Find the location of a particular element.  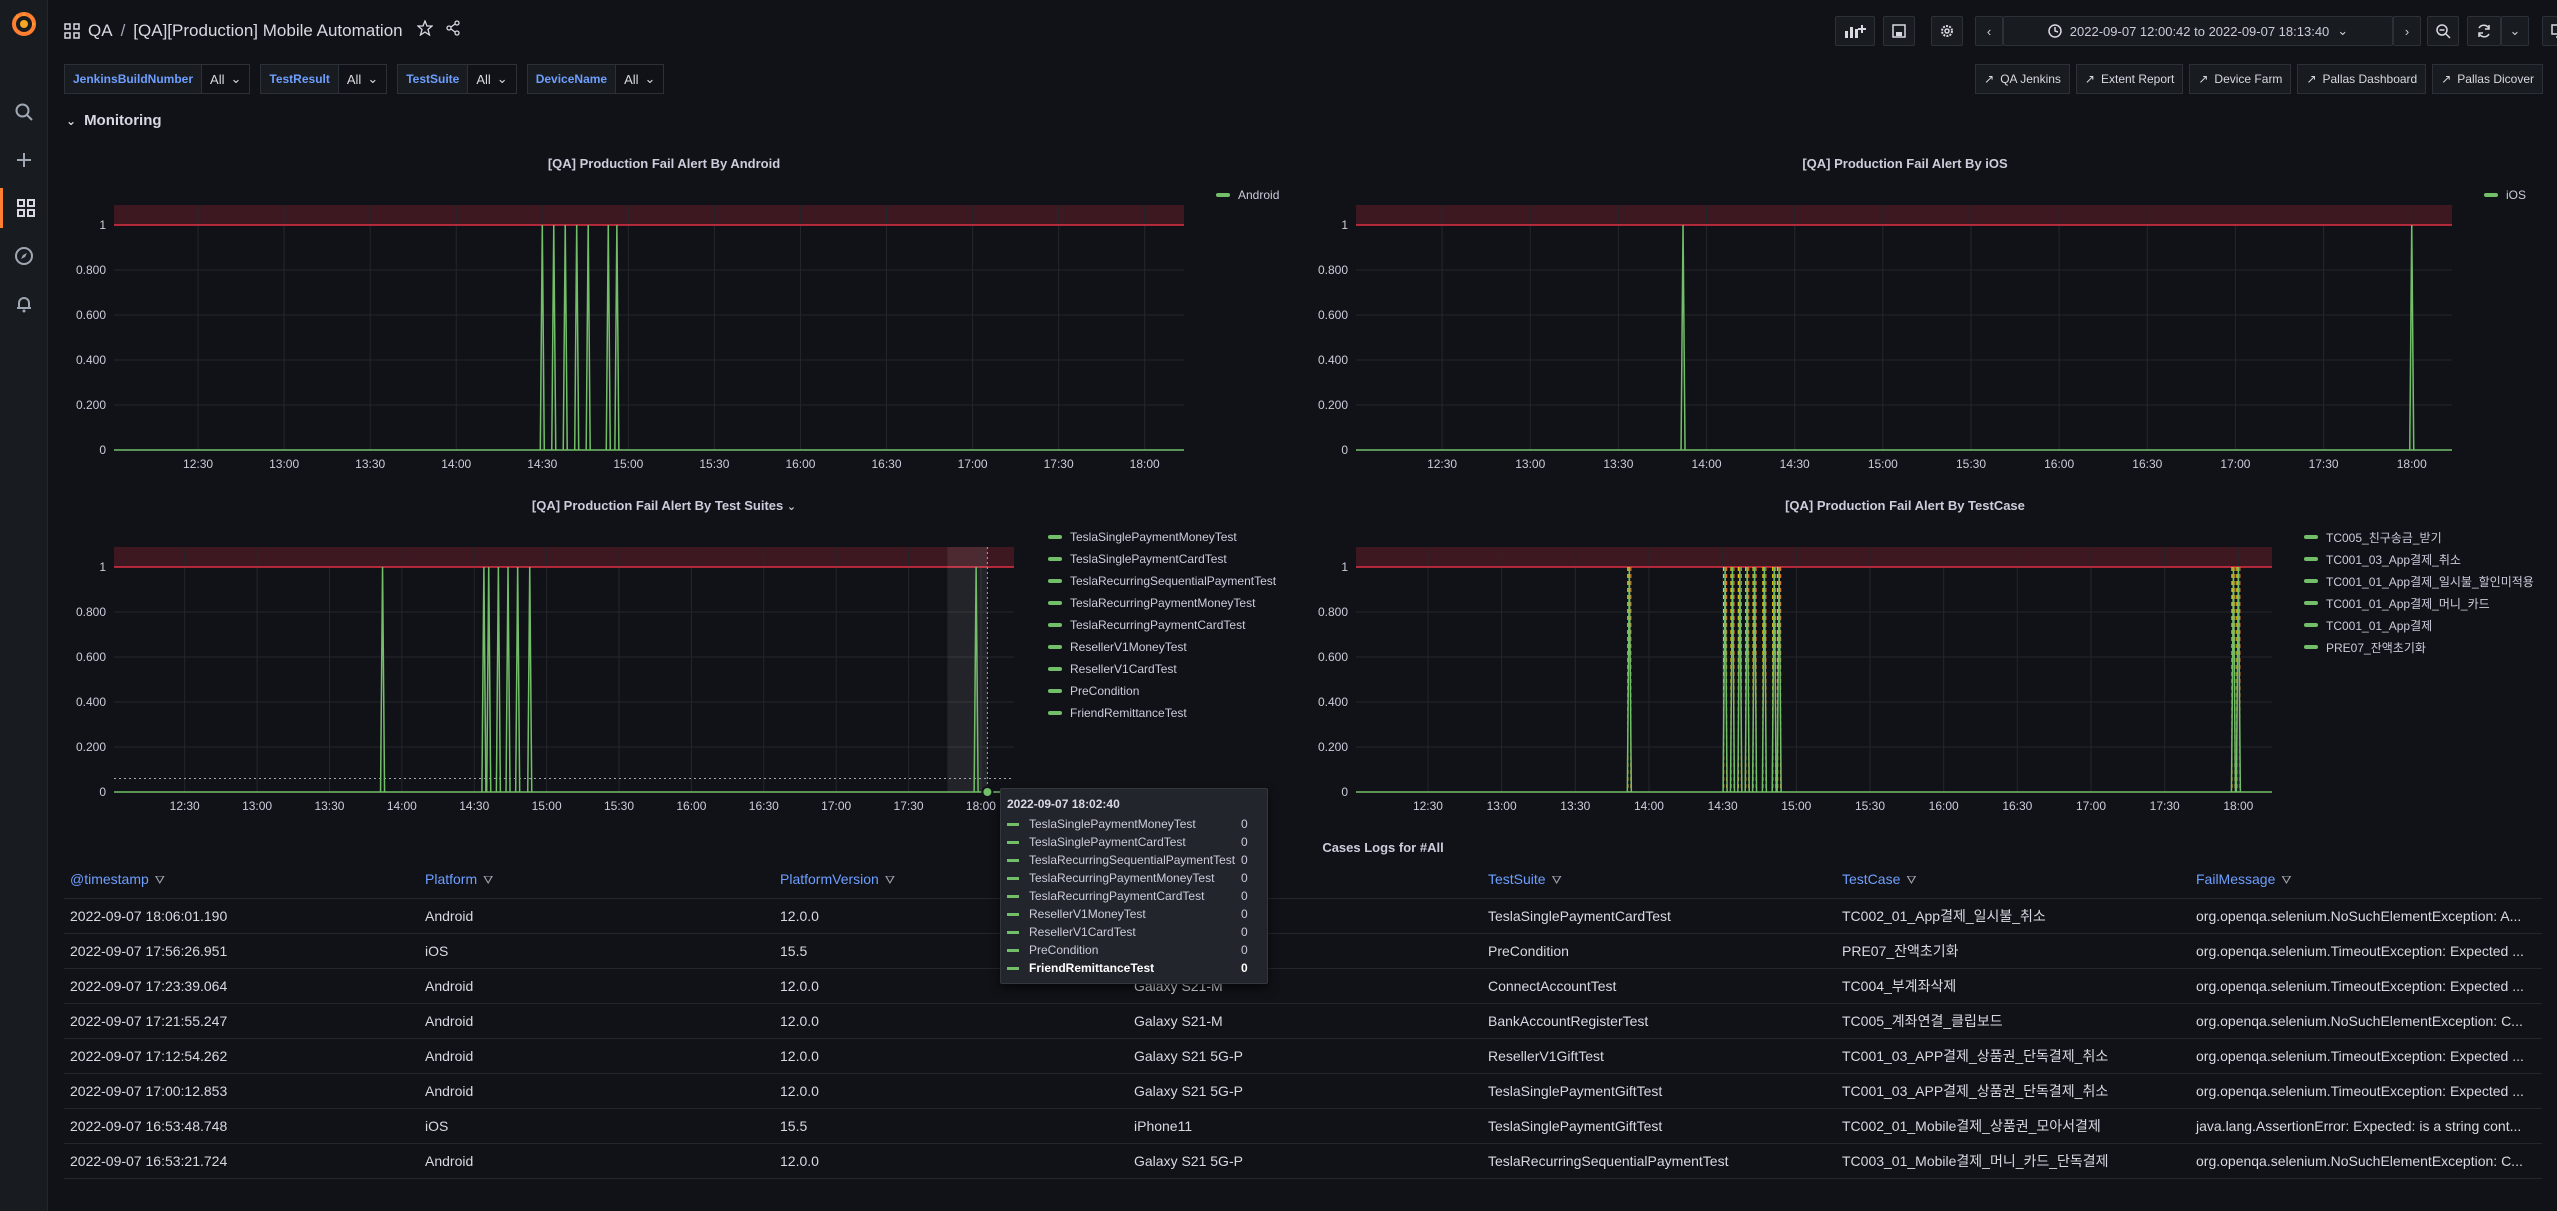

plus-icon is located at coordinates (24, 160).